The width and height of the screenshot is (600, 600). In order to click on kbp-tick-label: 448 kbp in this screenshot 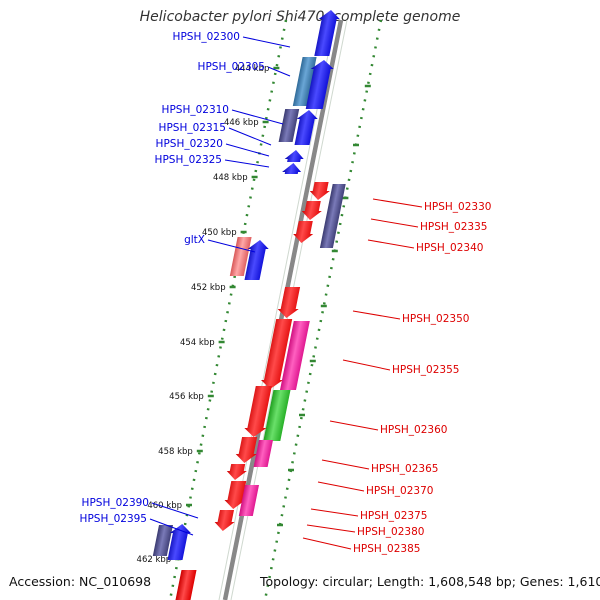, I will do `click(230, 178)`.